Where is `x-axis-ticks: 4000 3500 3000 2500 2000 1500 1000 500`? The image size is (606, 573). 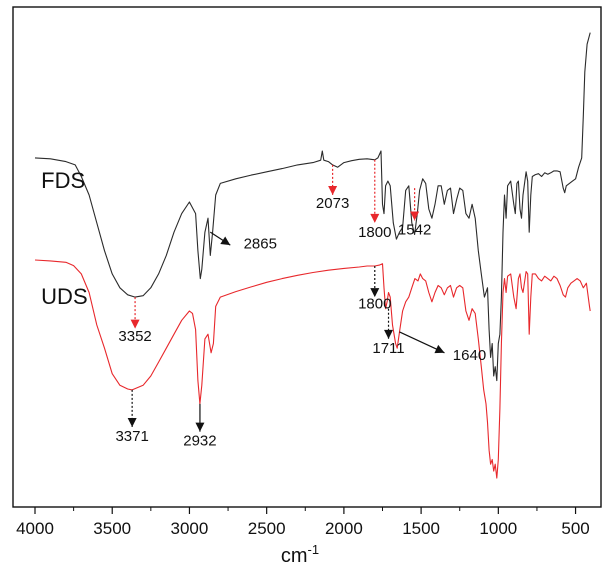 x-axis-ticks: 4000 3500 3000 2500 2000 1500 1000 500 is located at coordinates (303, 522).